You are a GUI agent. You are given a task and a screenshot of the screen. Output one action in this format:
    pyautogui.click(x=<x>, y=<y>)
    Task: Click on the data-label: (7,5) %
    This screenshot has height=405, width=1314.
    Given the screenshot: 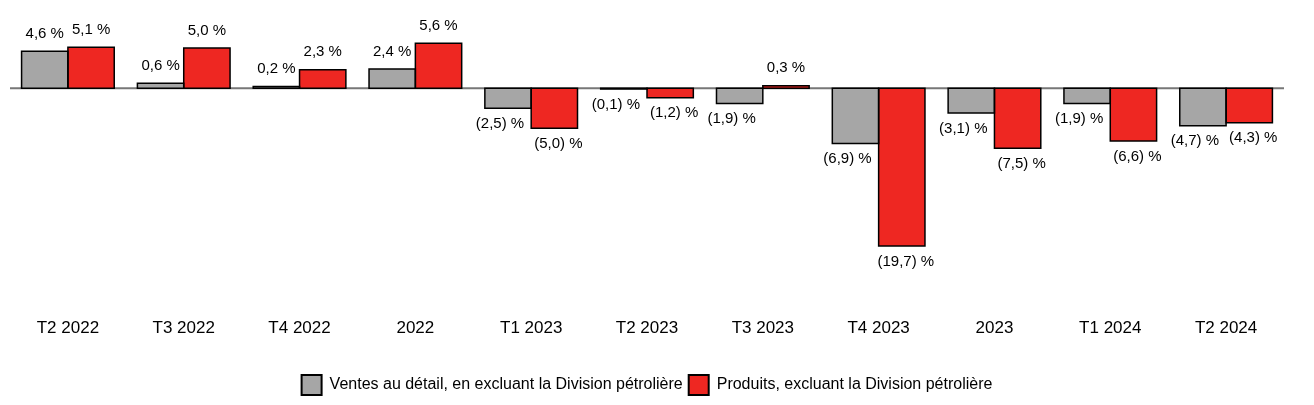 What is the action you would take?
    pyautogui.click(x=1021, y=162)
    